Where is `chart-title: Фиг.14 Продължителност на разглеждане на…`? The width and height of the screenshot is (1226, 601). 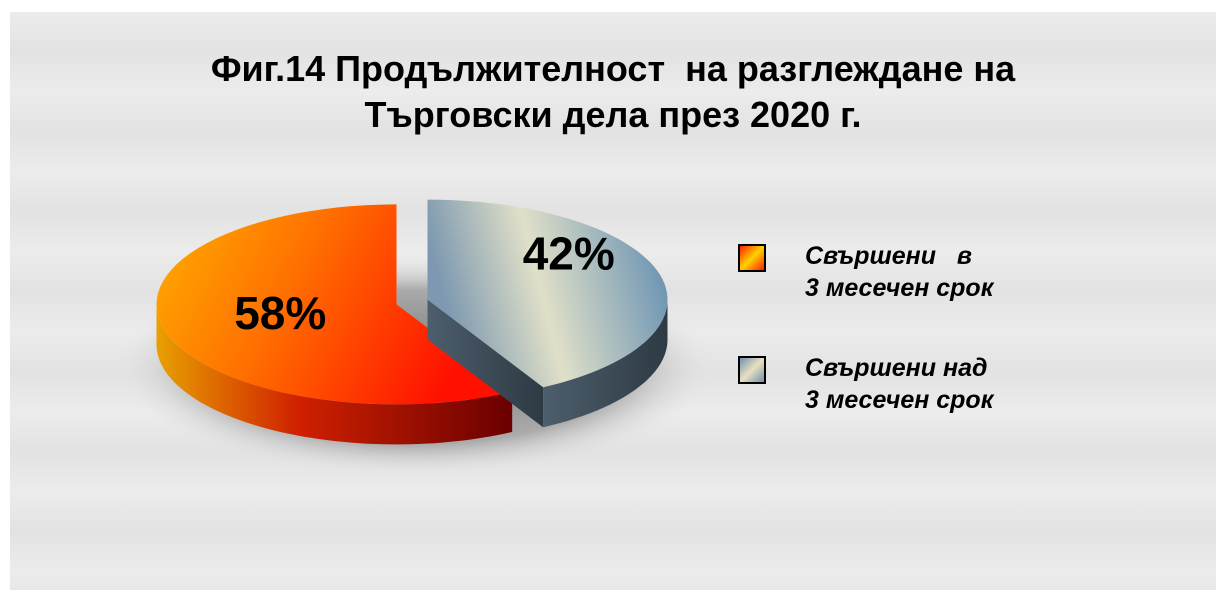 chart-title: Фиг.14 Продължителност на разглеждане на… is located at coordinates (613, 91).